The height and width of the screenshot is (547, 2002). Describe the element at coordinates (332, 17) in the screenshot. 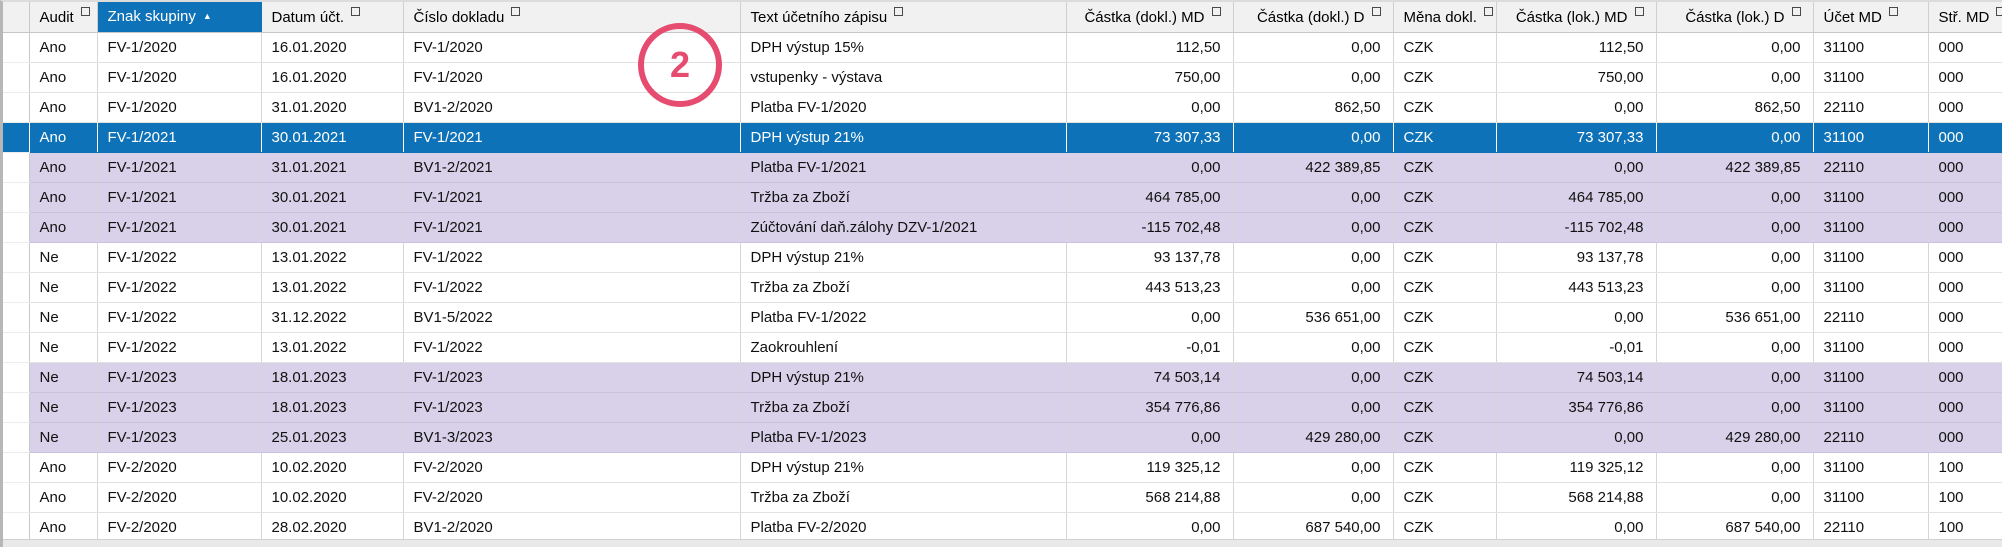

I see `column-header-datum: Datum účt.` at that location.